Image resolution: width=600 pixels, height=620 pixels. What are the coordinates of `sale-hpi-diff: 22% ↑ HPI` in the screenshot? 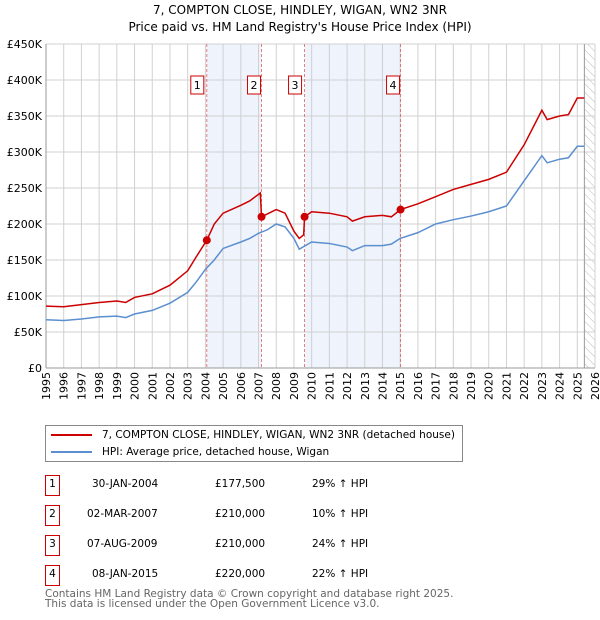 It's located at (340, 574).